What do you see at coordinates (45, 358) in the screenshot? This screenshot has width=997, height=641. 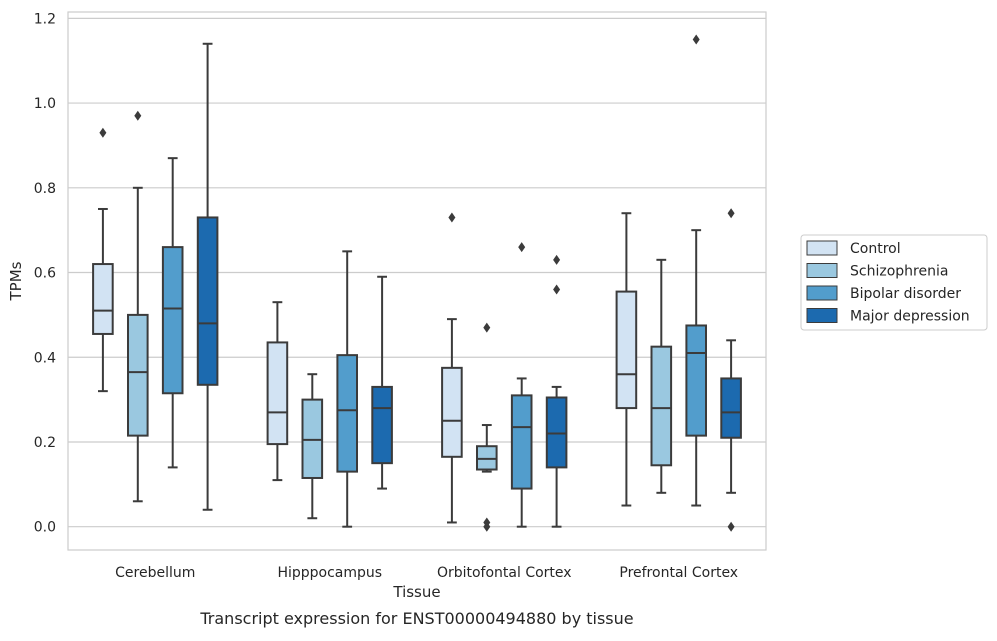 I see `y-tick-label: 0.4` at bounding box center [45, 358].